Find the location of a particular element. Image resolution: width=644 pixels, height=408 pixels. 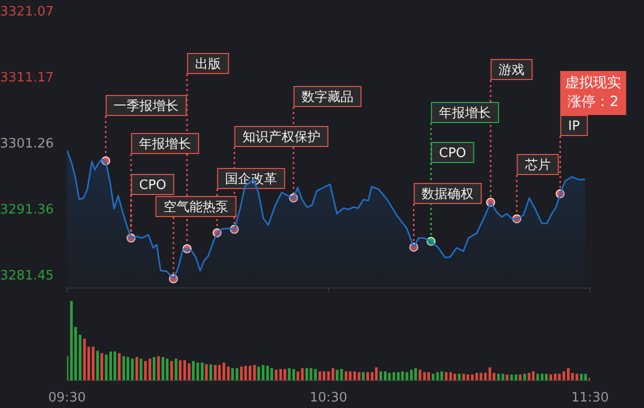

annotation: 涨停：2 is located at coordinates (593, 102).